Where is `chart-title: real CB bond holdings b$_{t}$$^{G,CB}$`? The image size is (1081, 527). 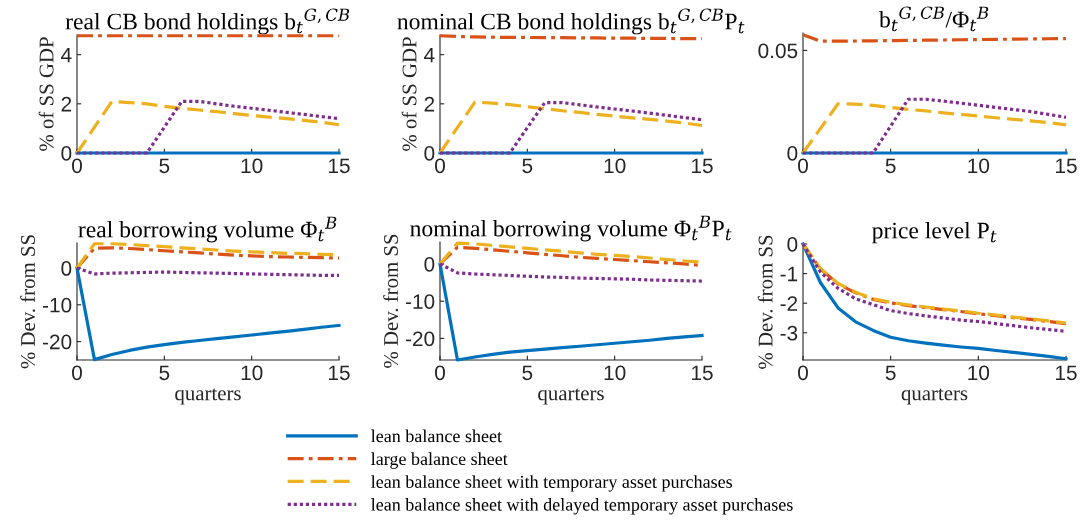 chart-title: real CB bond holdings b$_{t}$$^{G,CB}$ is located at coordinates (207, 21).